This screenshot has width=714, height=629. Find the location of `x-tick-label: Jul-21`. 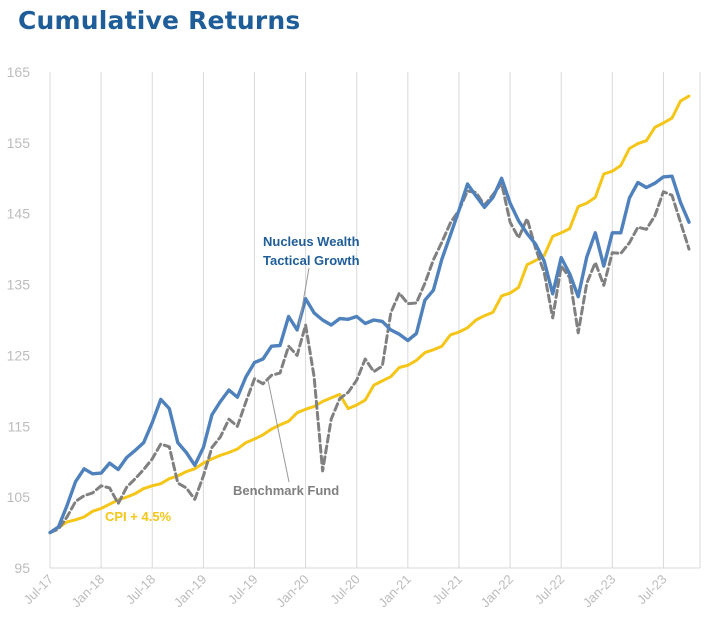

x-tick-label: Jul-21 is located at coordinates (447, 590).